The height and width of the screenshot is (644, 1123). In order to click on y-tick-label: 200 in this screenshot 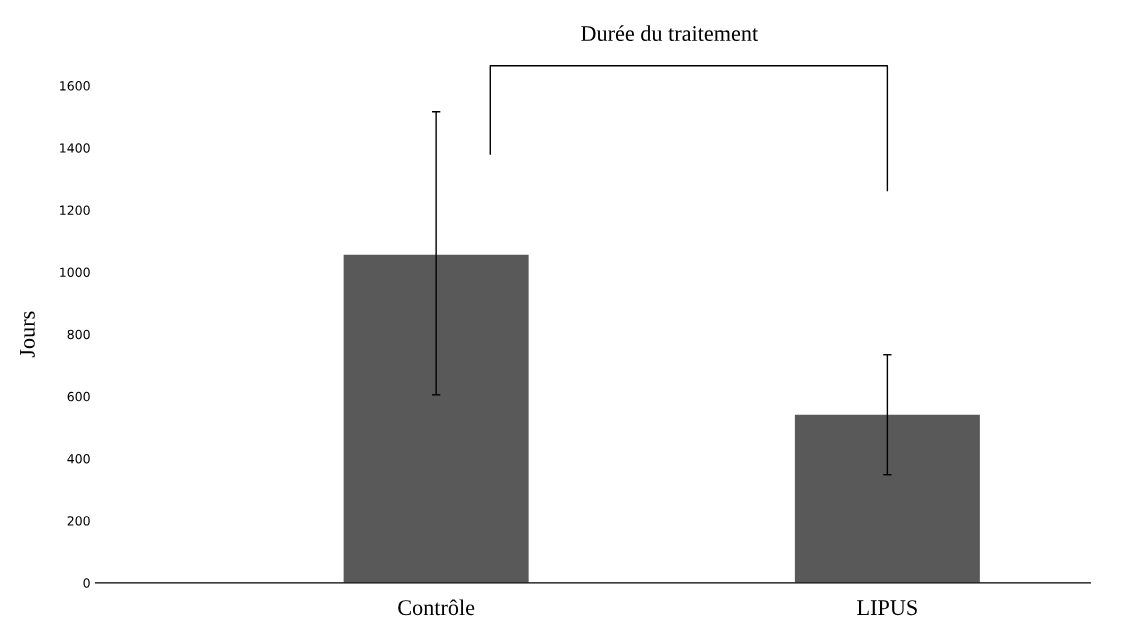, I will do `click(78, 521)`.